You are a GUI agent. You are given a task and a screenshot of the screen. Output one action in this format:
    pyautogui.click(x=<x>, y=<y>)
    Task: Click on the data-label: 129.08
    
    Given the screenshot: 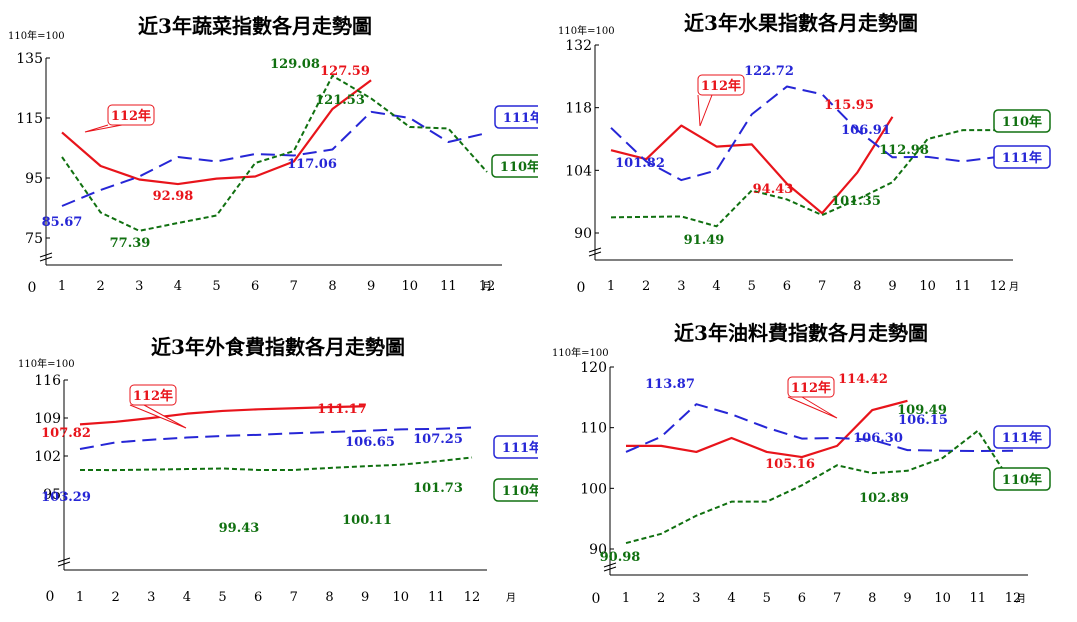 What is the action you would take?
    pyautogui.click(x=295, y=64)
    